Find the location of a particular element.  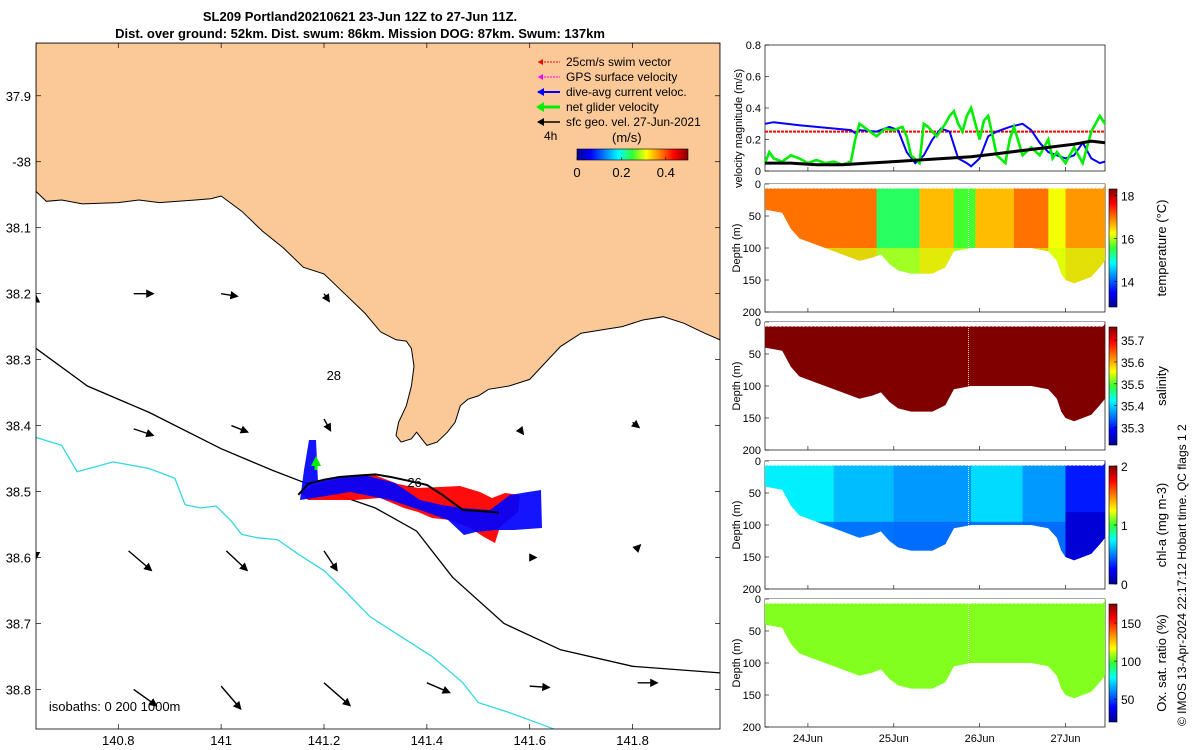

glider-track-group is located at coordinates (419, 491).